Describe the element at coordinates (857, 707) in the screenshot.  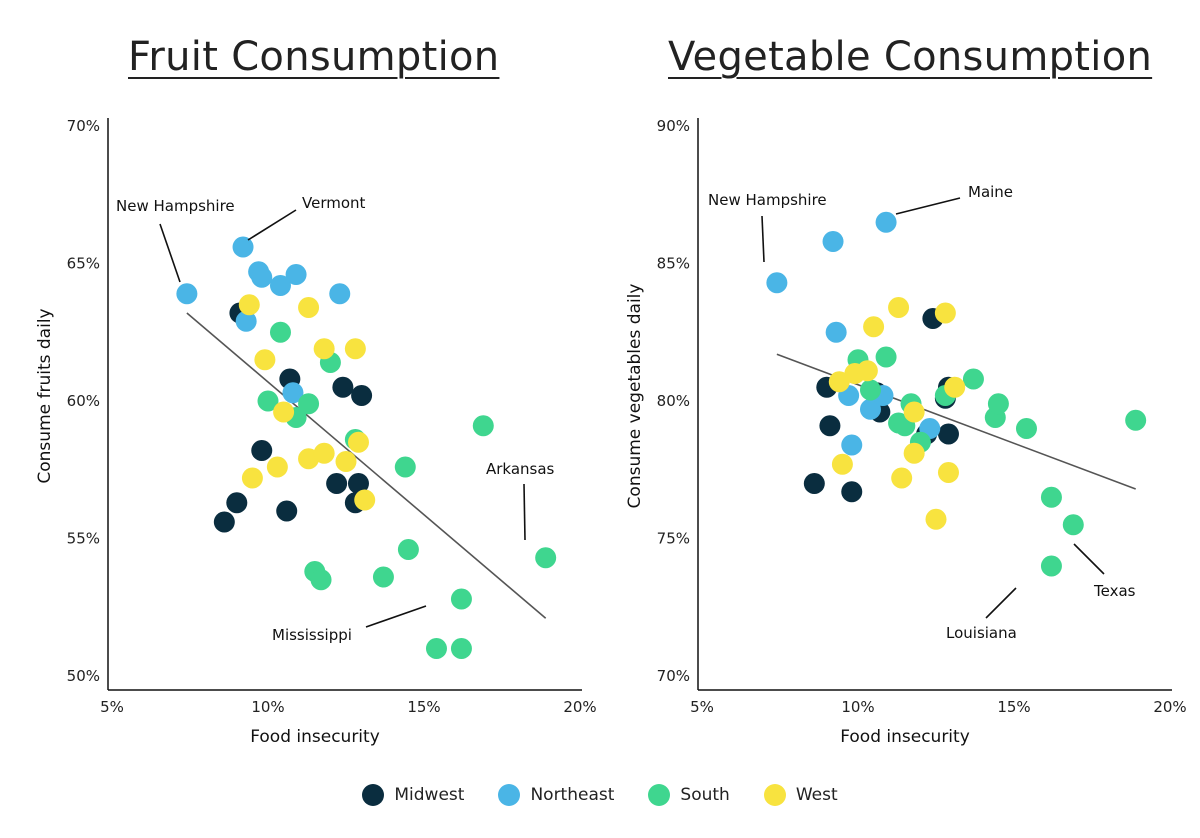
I see `veg-x-tick-label: 10%` at that location.